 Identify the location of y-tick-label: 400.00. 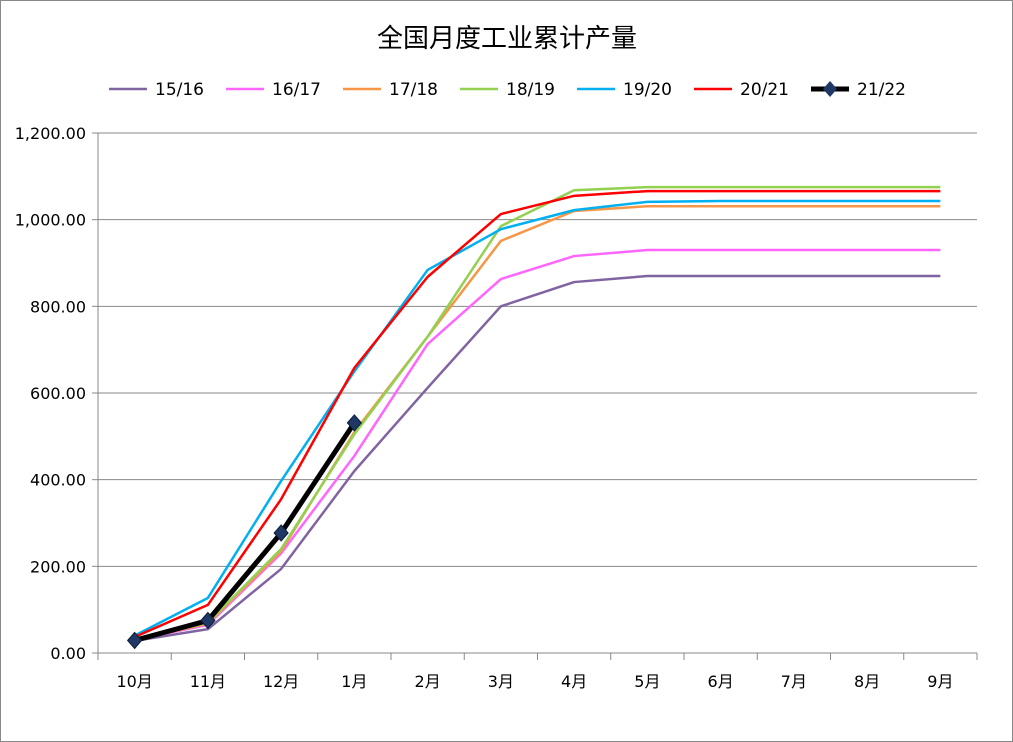
(58, 480).